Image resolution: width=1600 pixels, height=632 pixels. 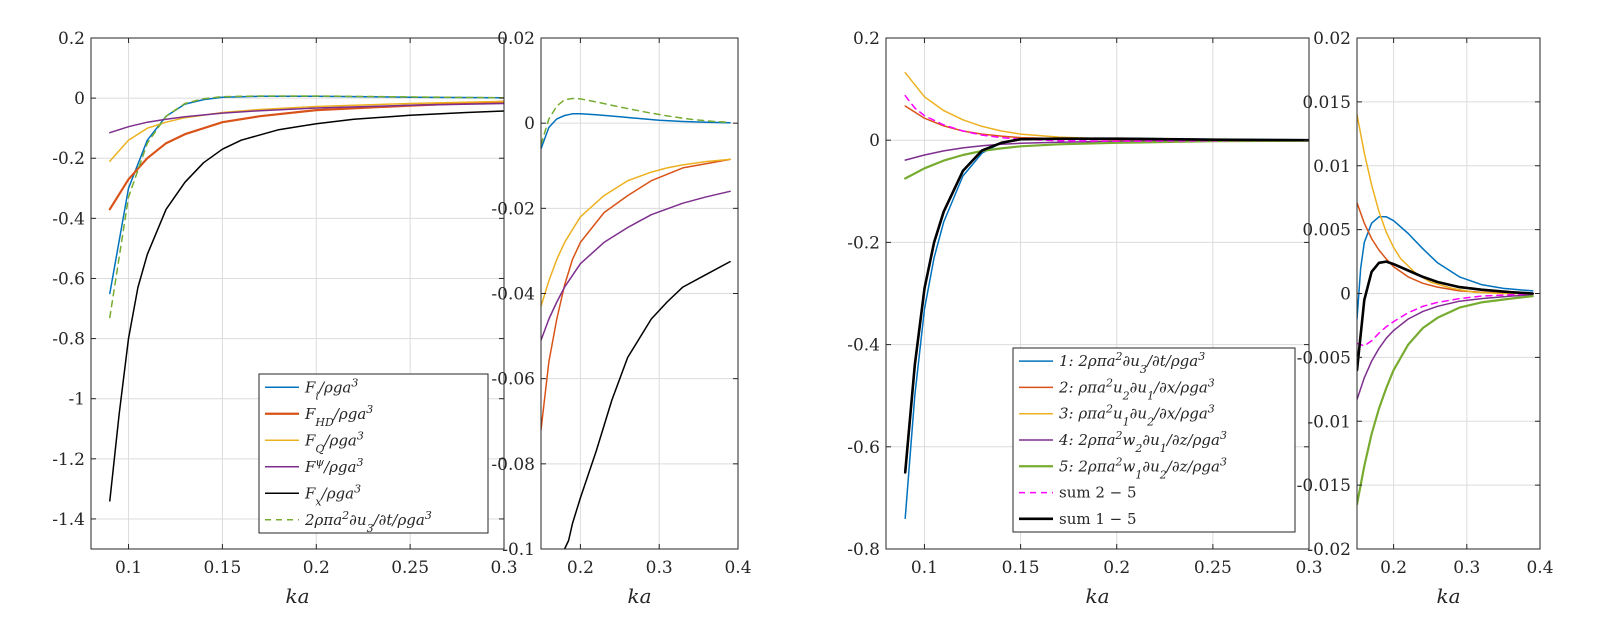 I want to click on y-tick-label: -0.06, so click(x=513, y=380).